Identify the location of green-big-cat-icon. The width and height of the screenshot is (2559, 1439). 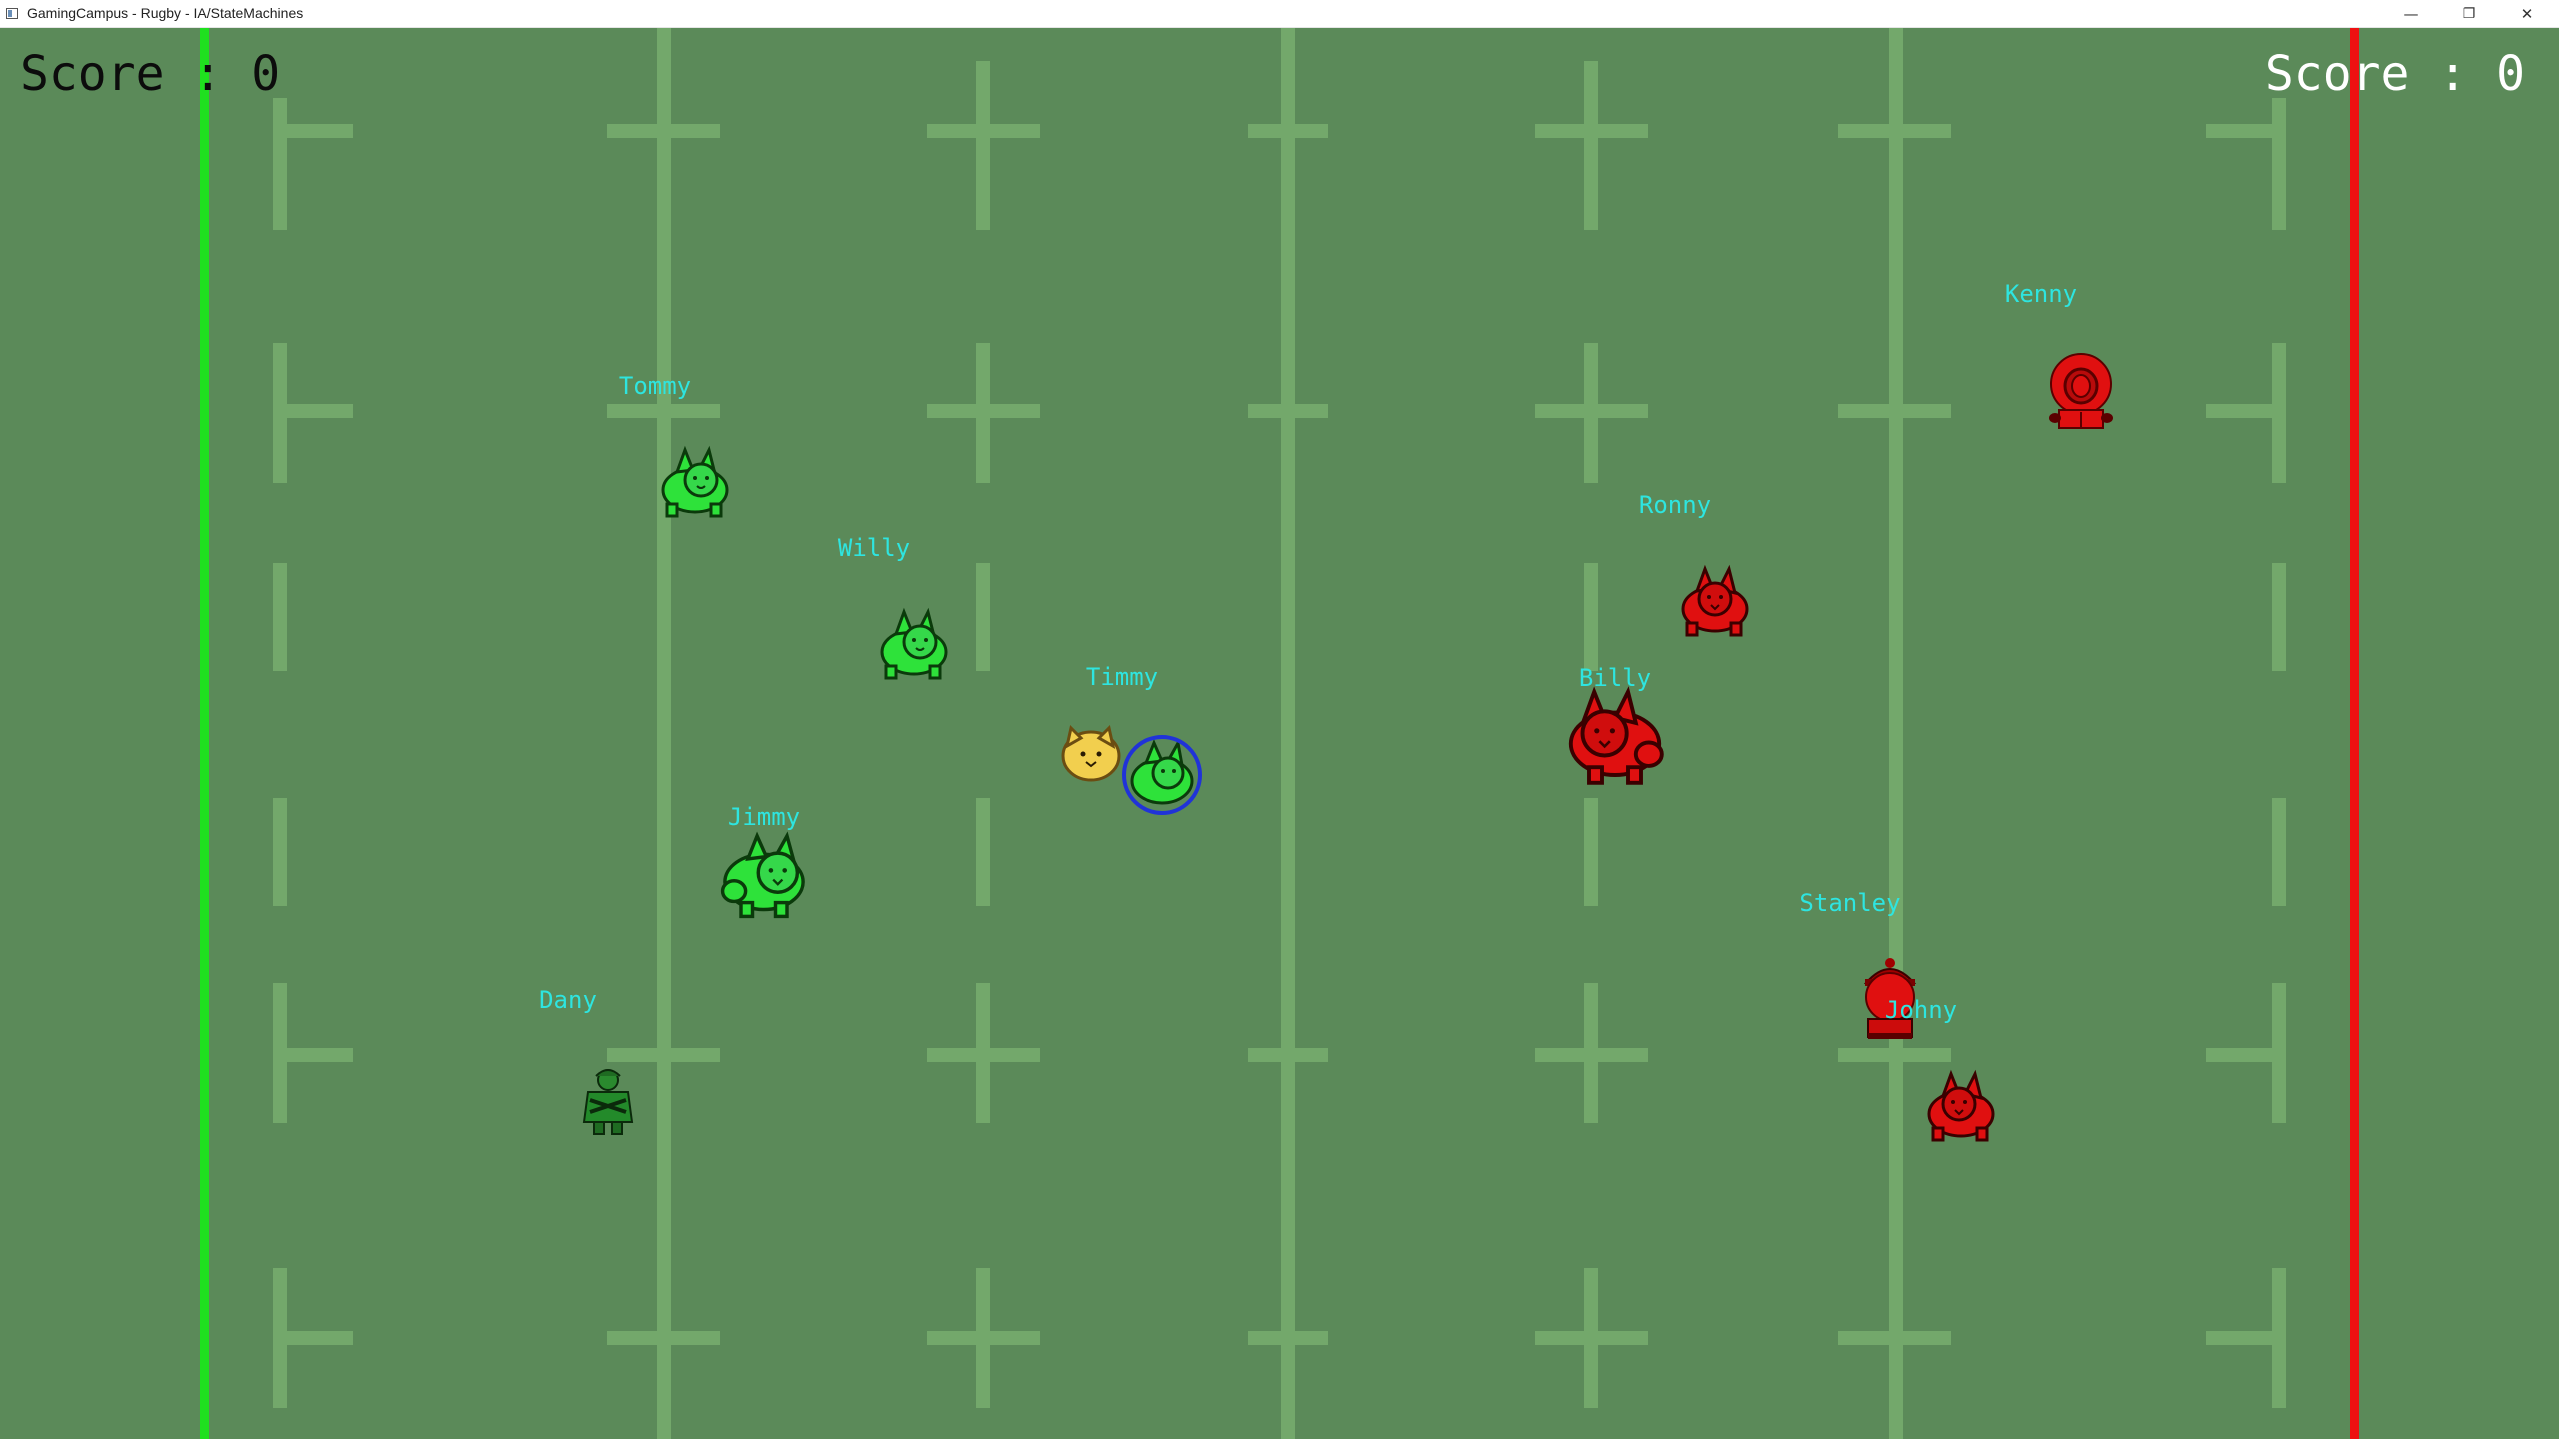
(762, 875).